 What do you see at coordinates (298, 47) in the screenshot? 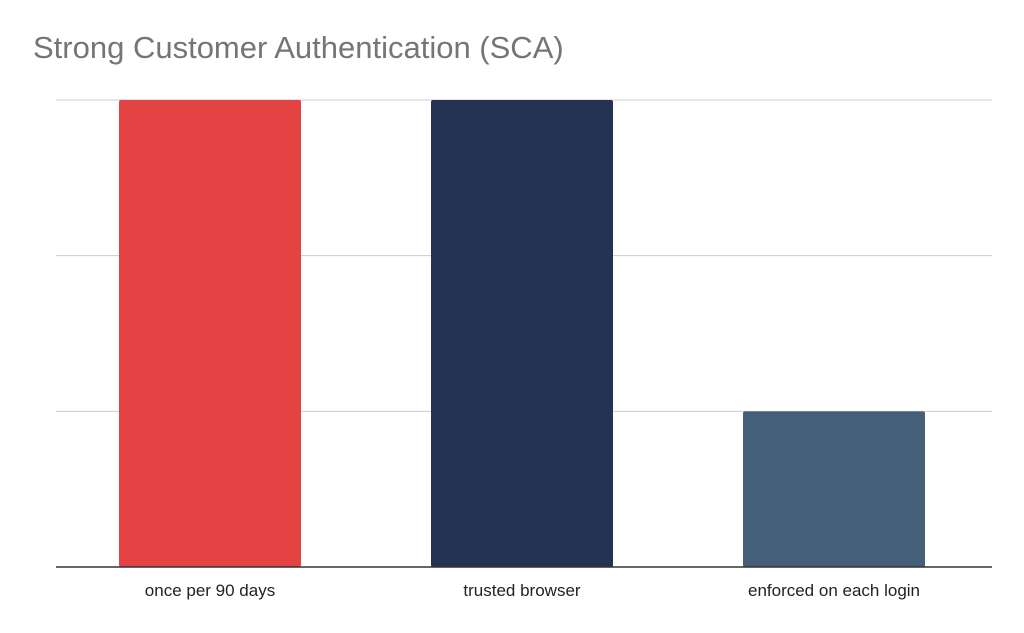
I see `chart-title: Strong Customer Authentication (SCA)` at bounding box center [298, 47].